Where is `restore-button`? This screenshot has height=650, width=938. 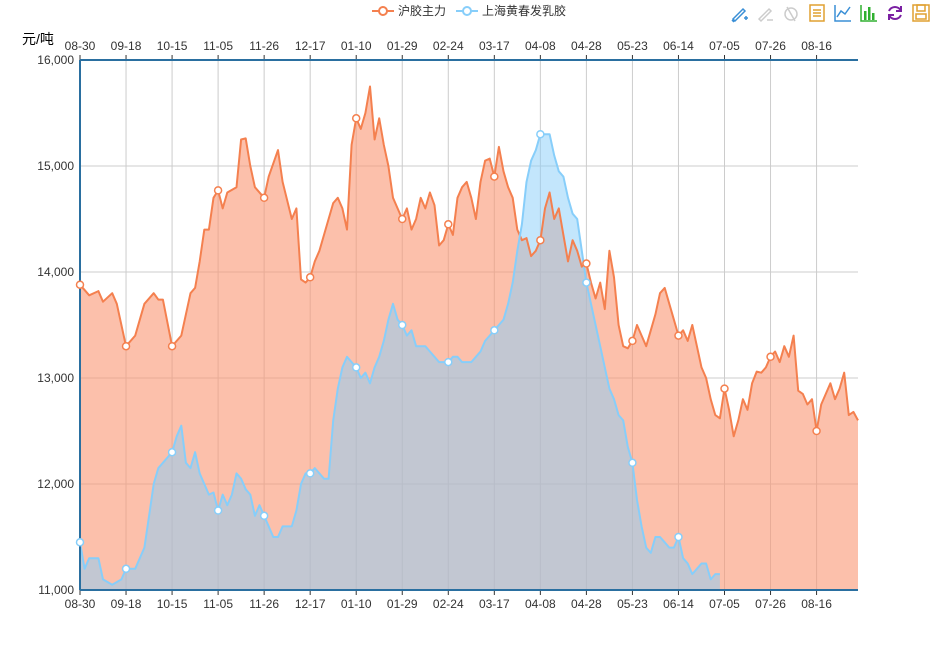 restore-button is located at coordinates (895, 13).